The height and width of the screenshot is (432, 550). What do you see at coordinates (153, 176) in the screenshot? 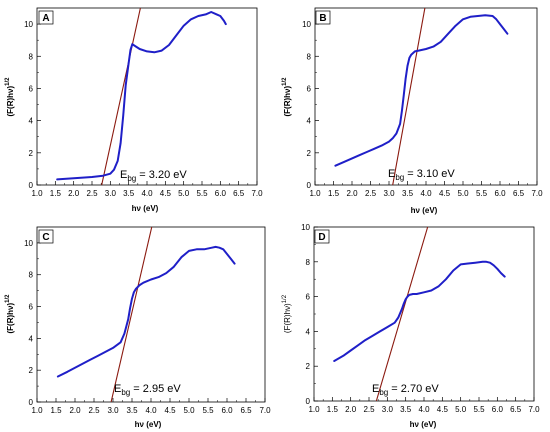
I see `band-gap-annotation: Ebg = 3.20 eV` at bounding box center [153, 176].